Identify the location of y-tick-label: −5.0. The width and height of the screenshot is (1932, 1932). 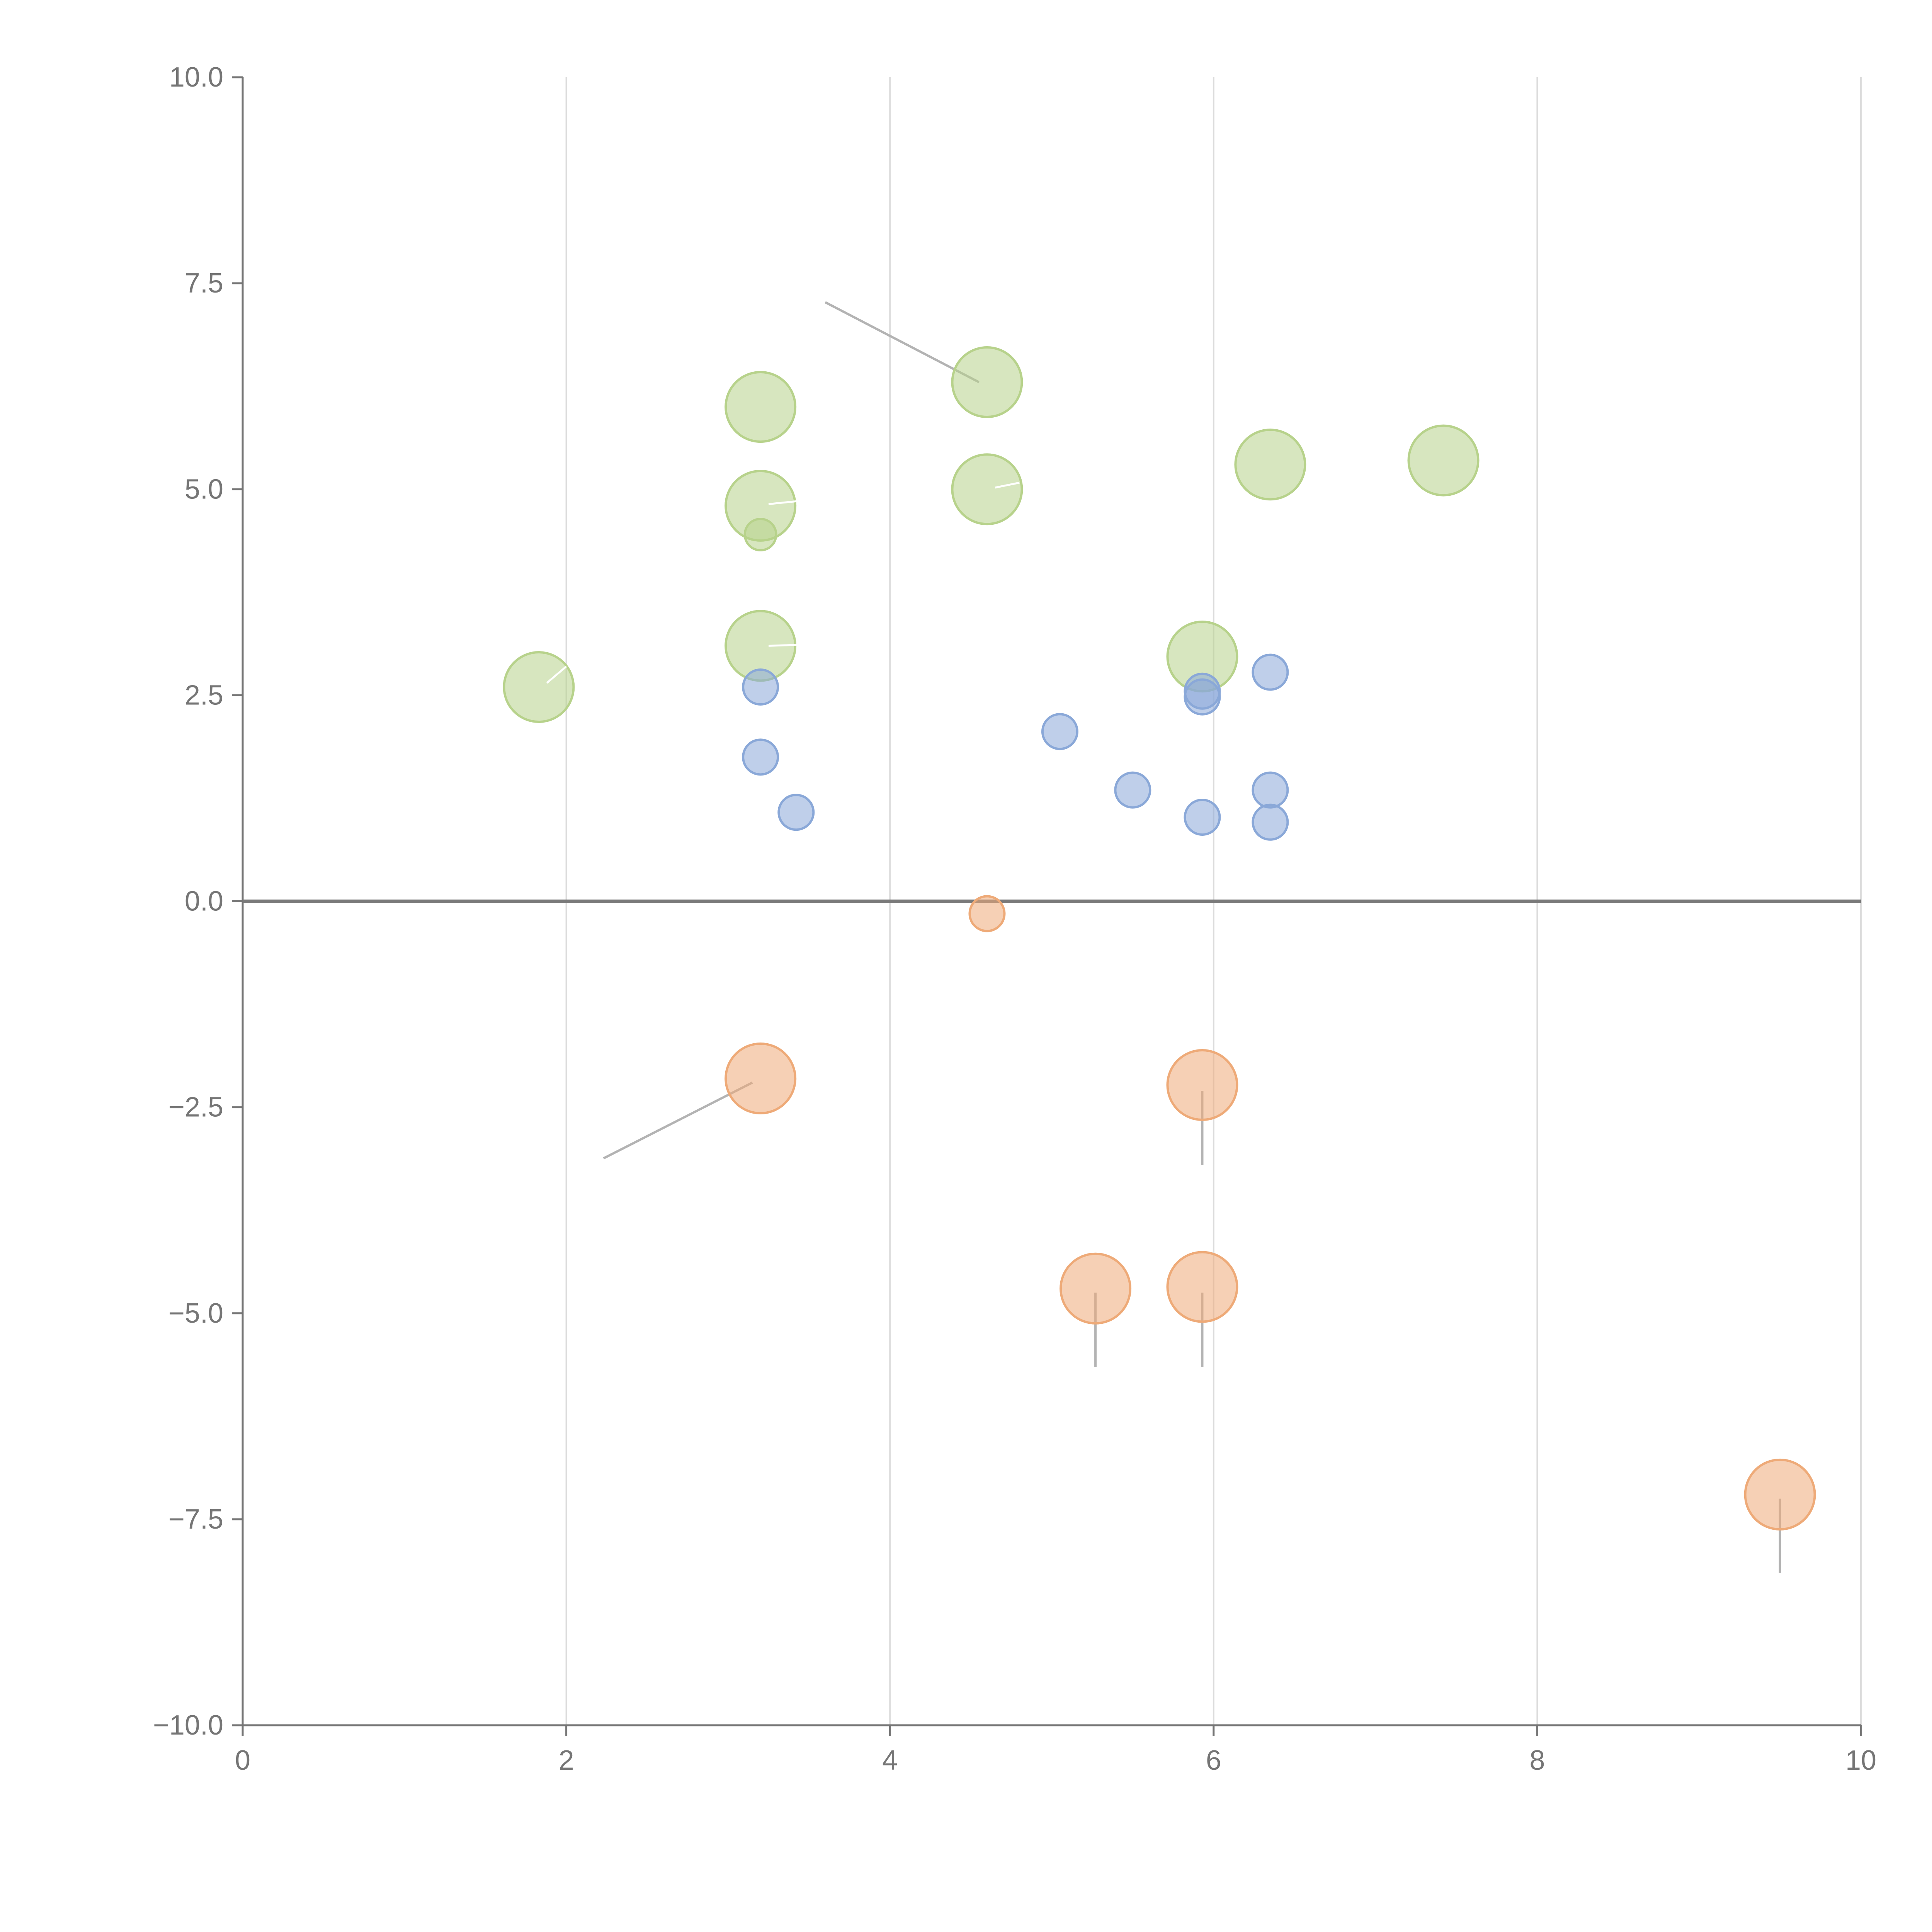
(196, 1313).